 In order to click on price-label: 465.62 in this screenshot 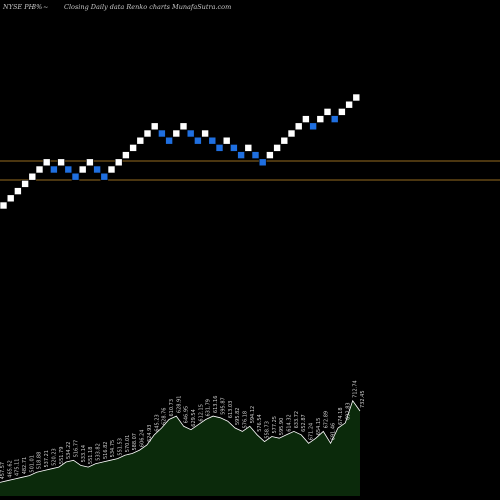, I will do `click(10, 469)`.